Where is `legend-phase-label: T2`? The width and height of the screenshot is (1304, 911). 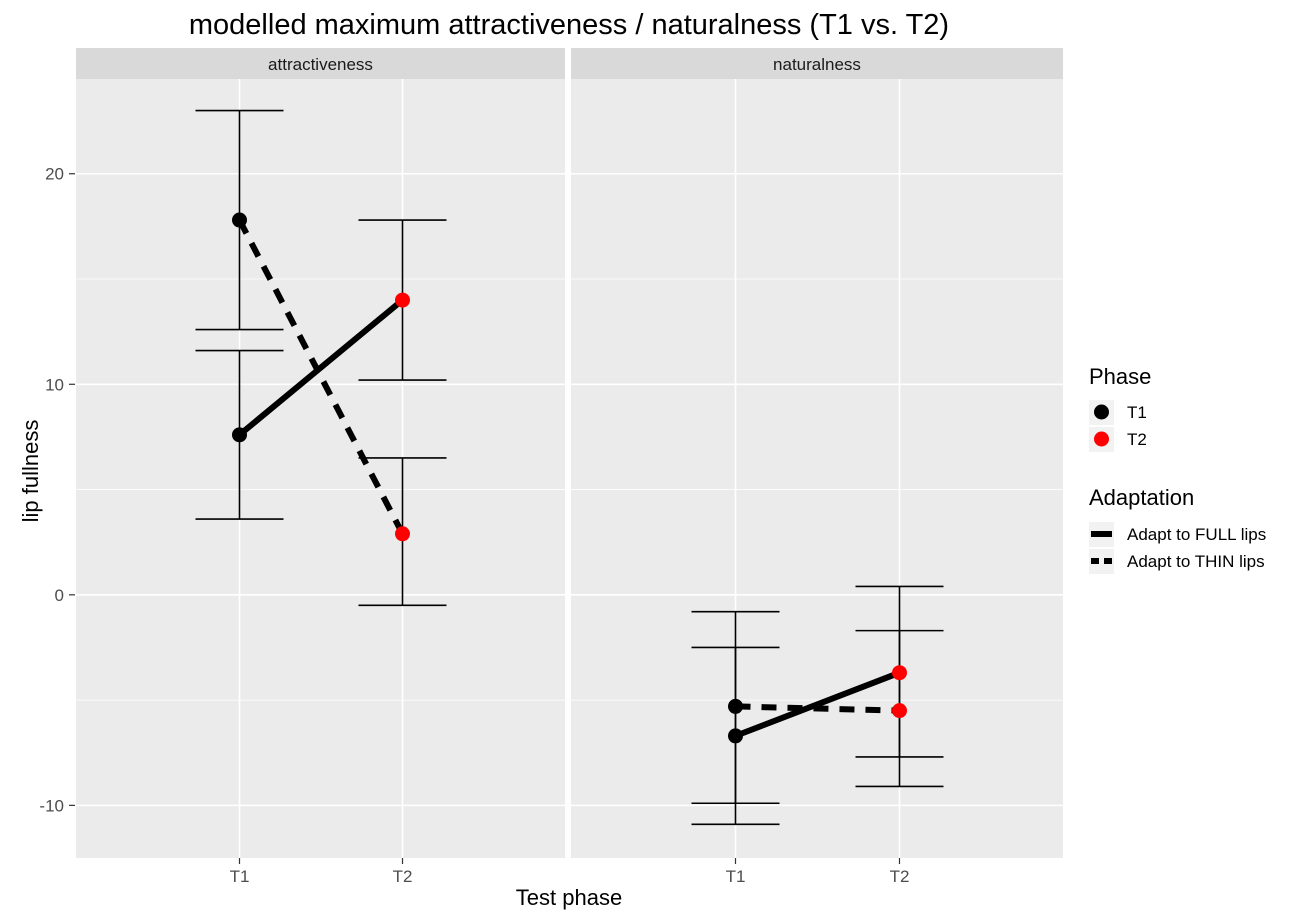 legend-phase-label: T2 is located at coordinates (1137, 439).